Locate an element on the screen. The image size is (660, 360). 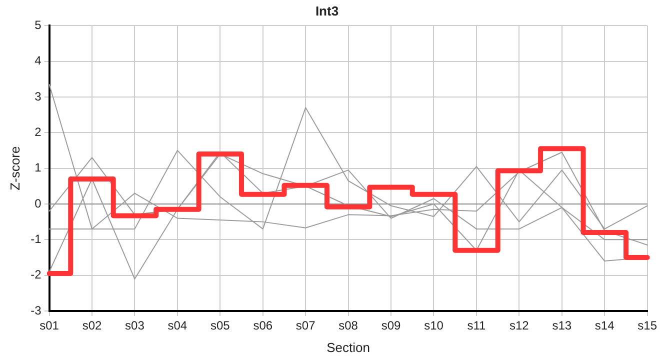
x-tick-label: s09 is located at coordinates (391, 325).